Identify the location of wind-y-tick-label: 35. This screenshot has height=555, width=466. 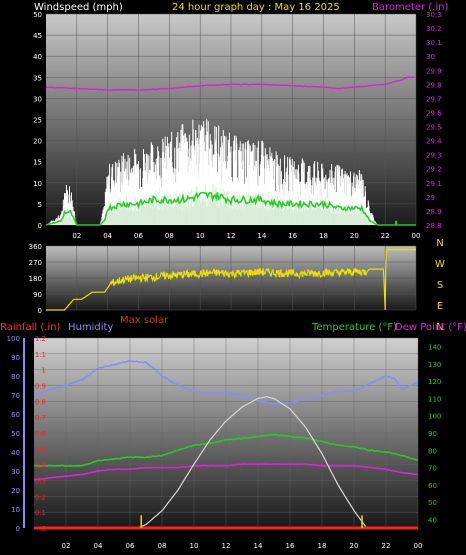
(37, 78).